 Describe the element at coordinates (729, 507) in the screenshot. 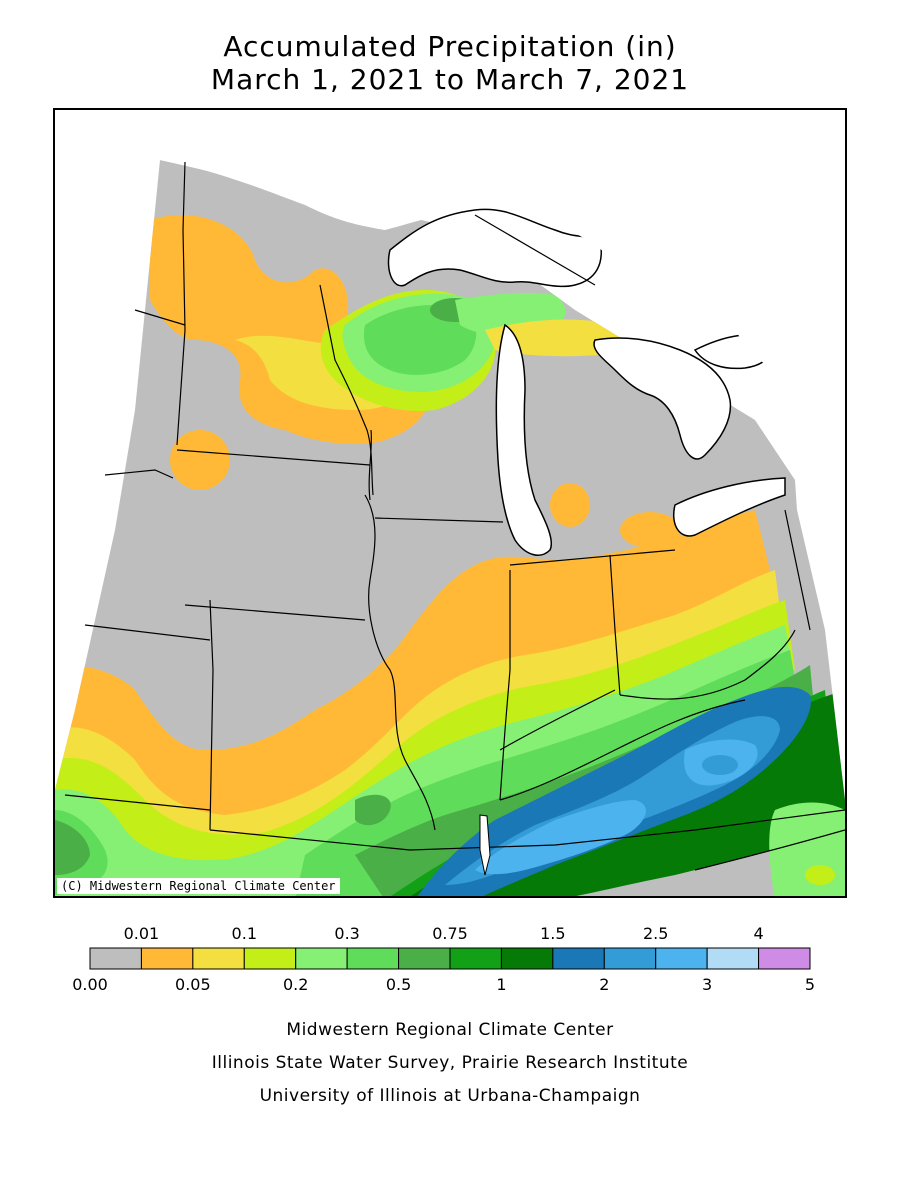

I see `lake-erie` at that location.